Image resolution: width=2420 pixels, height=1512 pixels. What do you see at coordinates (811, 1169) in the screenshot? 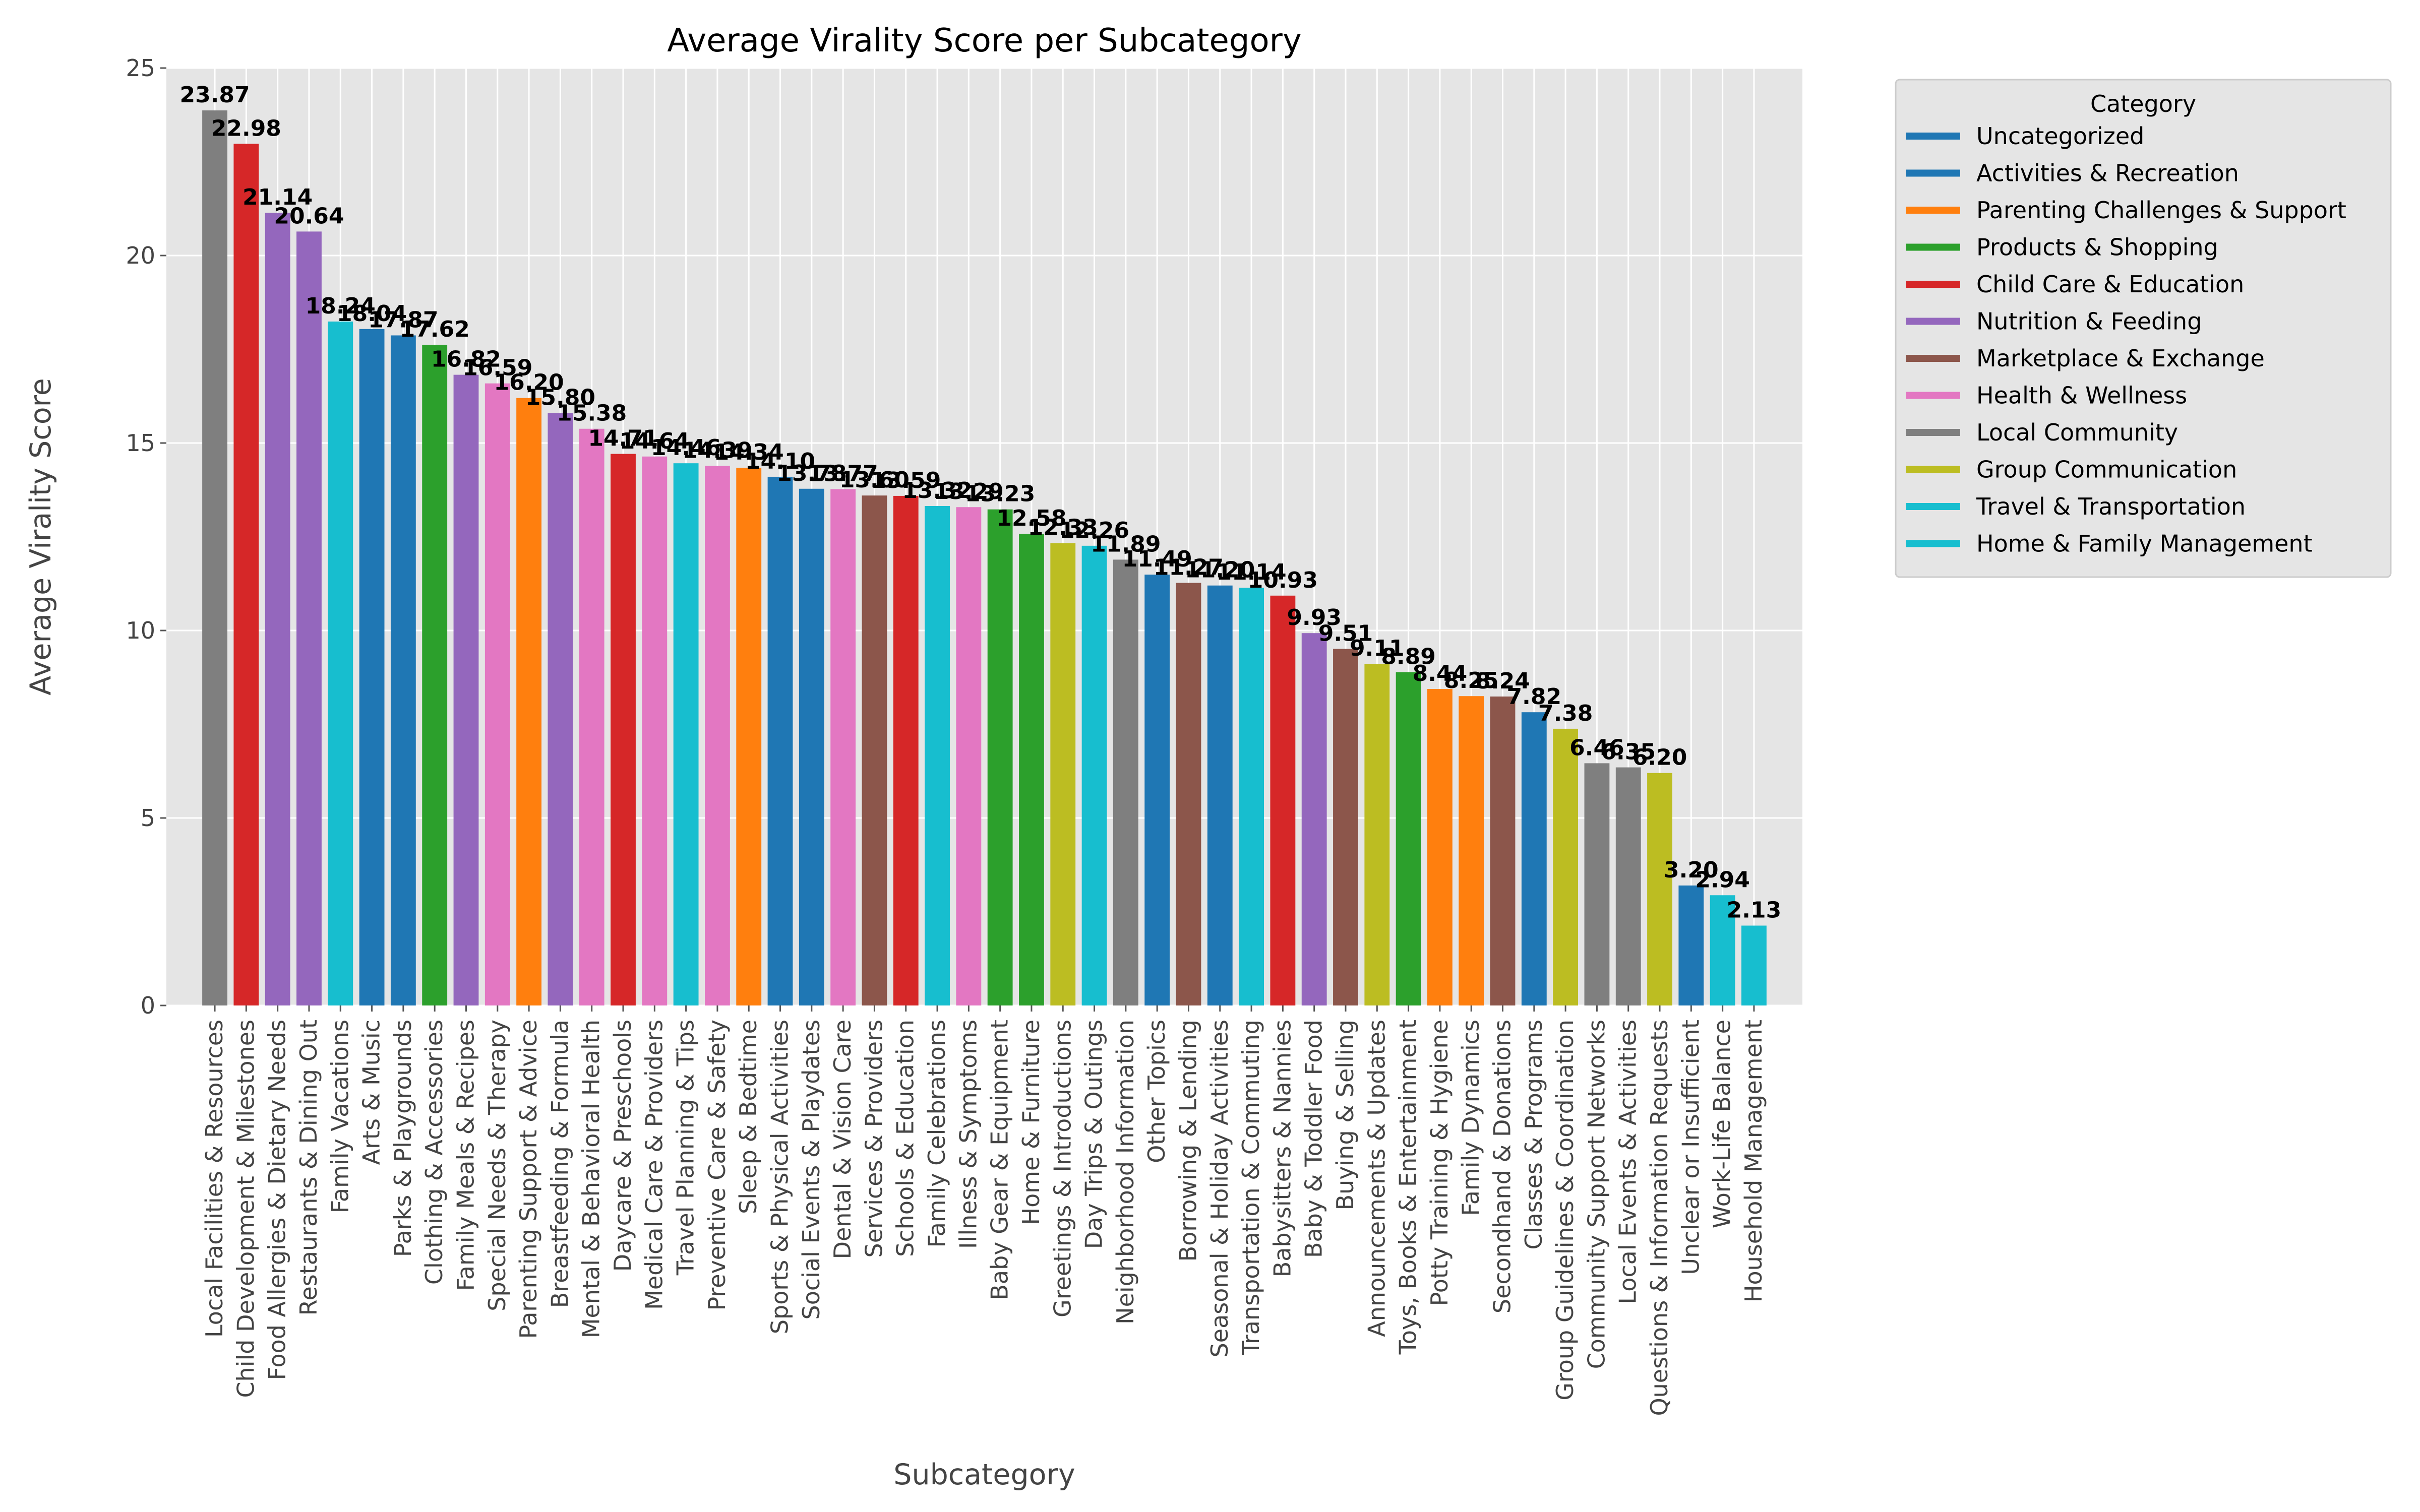
I see `x-tick-label: Social Events & Playdates` at bounding box center [811, 1169].